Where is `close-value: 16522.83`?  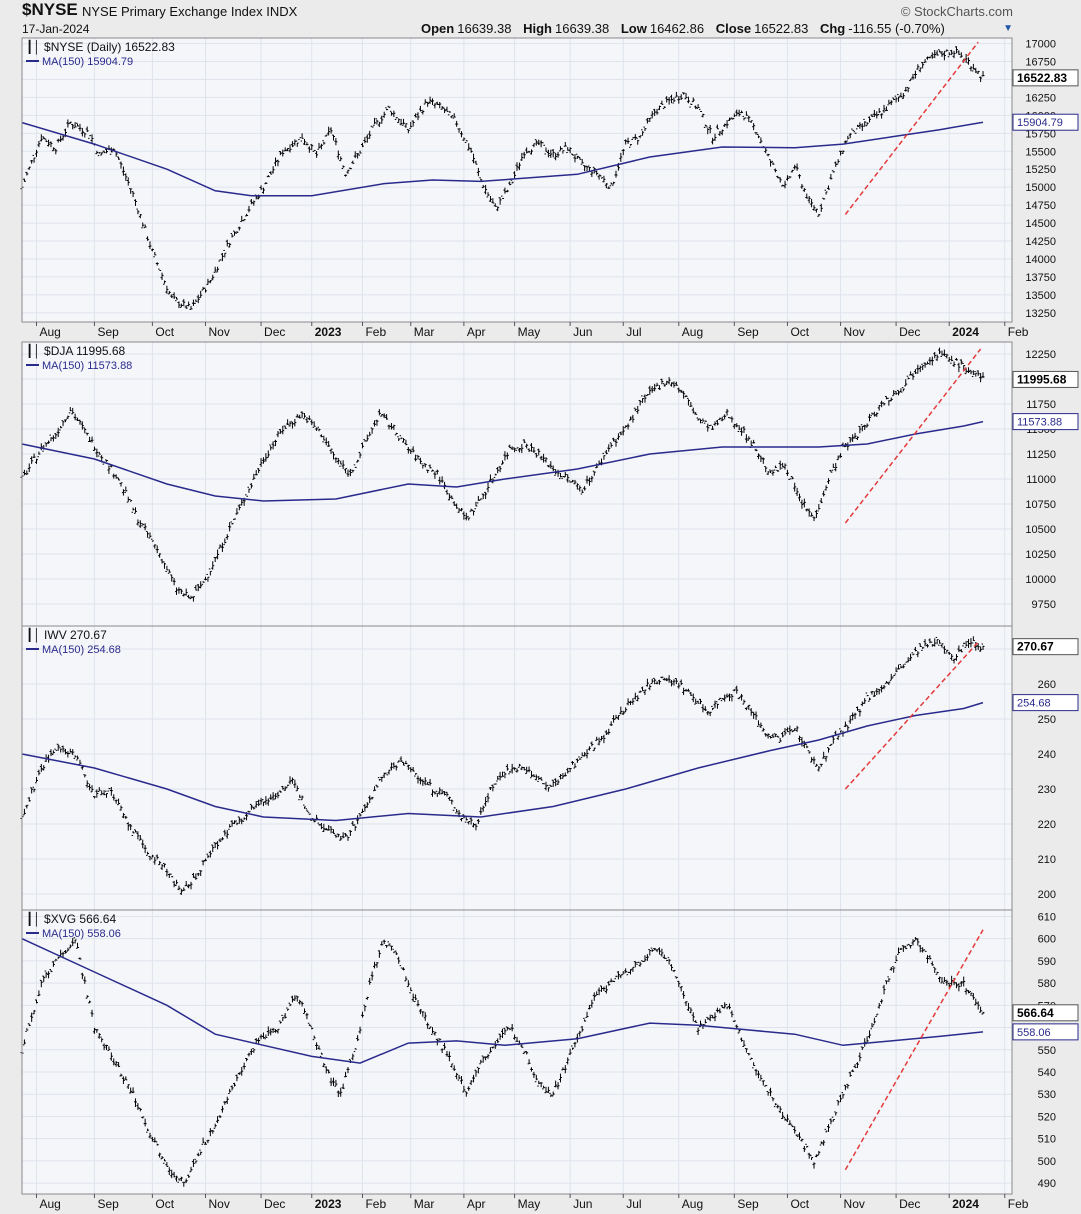
close-value: 16522.83 is located at coordinates (781, 28).